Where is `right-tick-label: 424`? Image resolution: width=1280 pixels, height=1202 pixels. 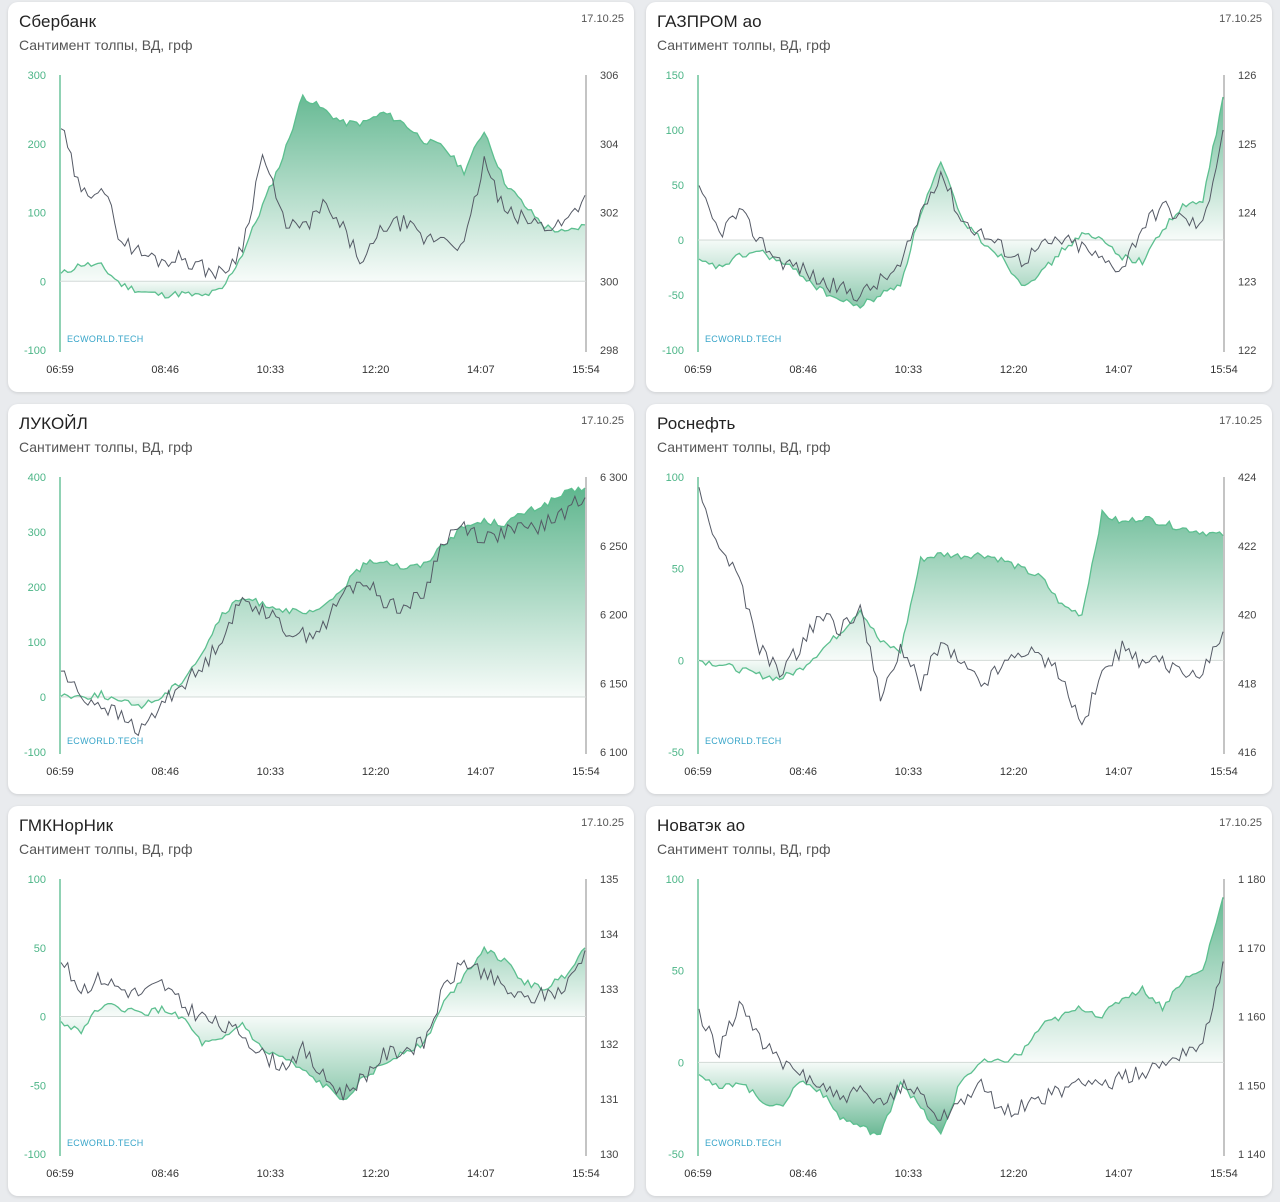
right-tick-label: 424 is located at coordinates (1247, 478).